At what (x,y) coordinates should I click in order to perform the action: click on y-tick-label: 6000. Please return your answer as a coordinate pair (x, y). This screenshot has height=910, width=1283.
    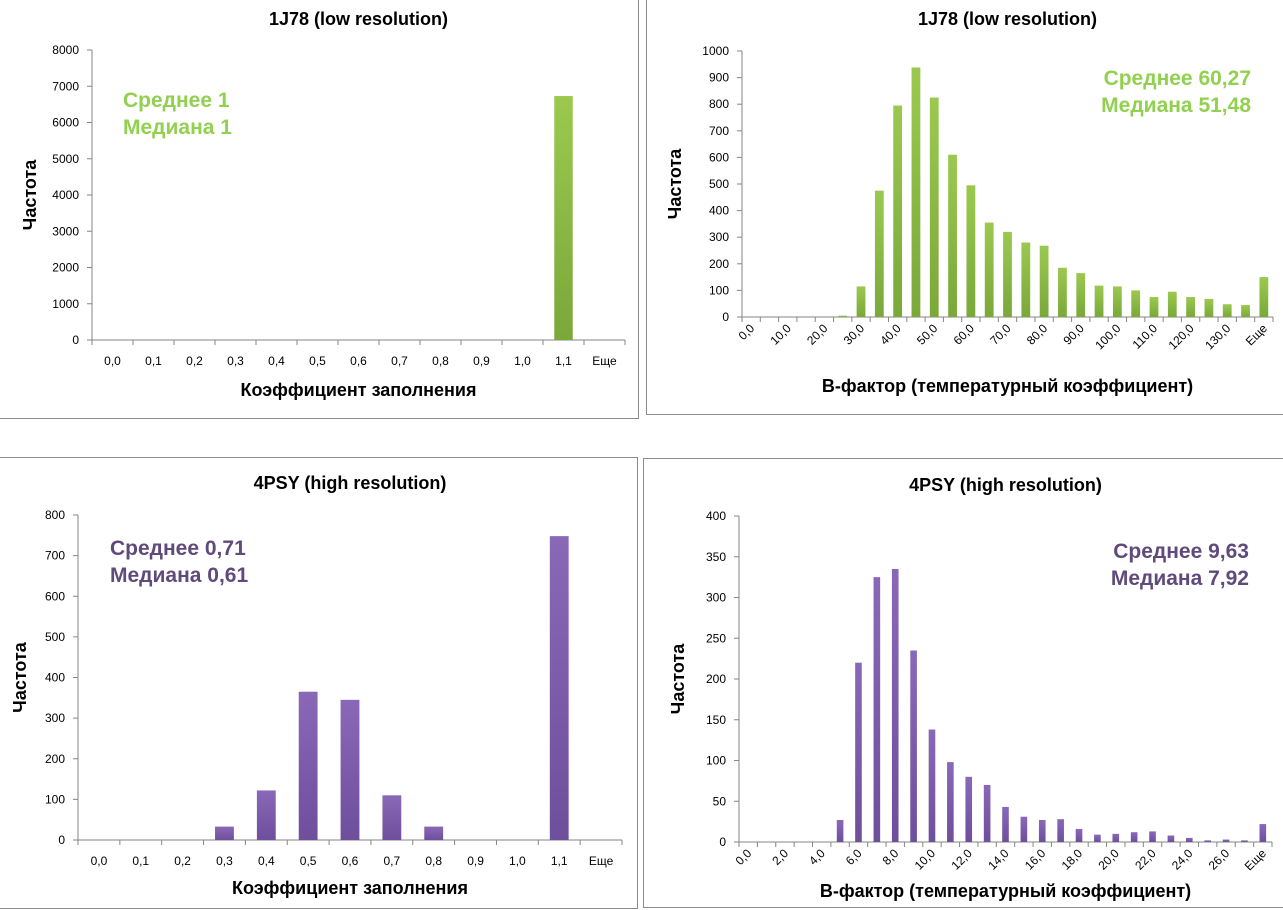
    Looking at the image, I should click on (65, 123).